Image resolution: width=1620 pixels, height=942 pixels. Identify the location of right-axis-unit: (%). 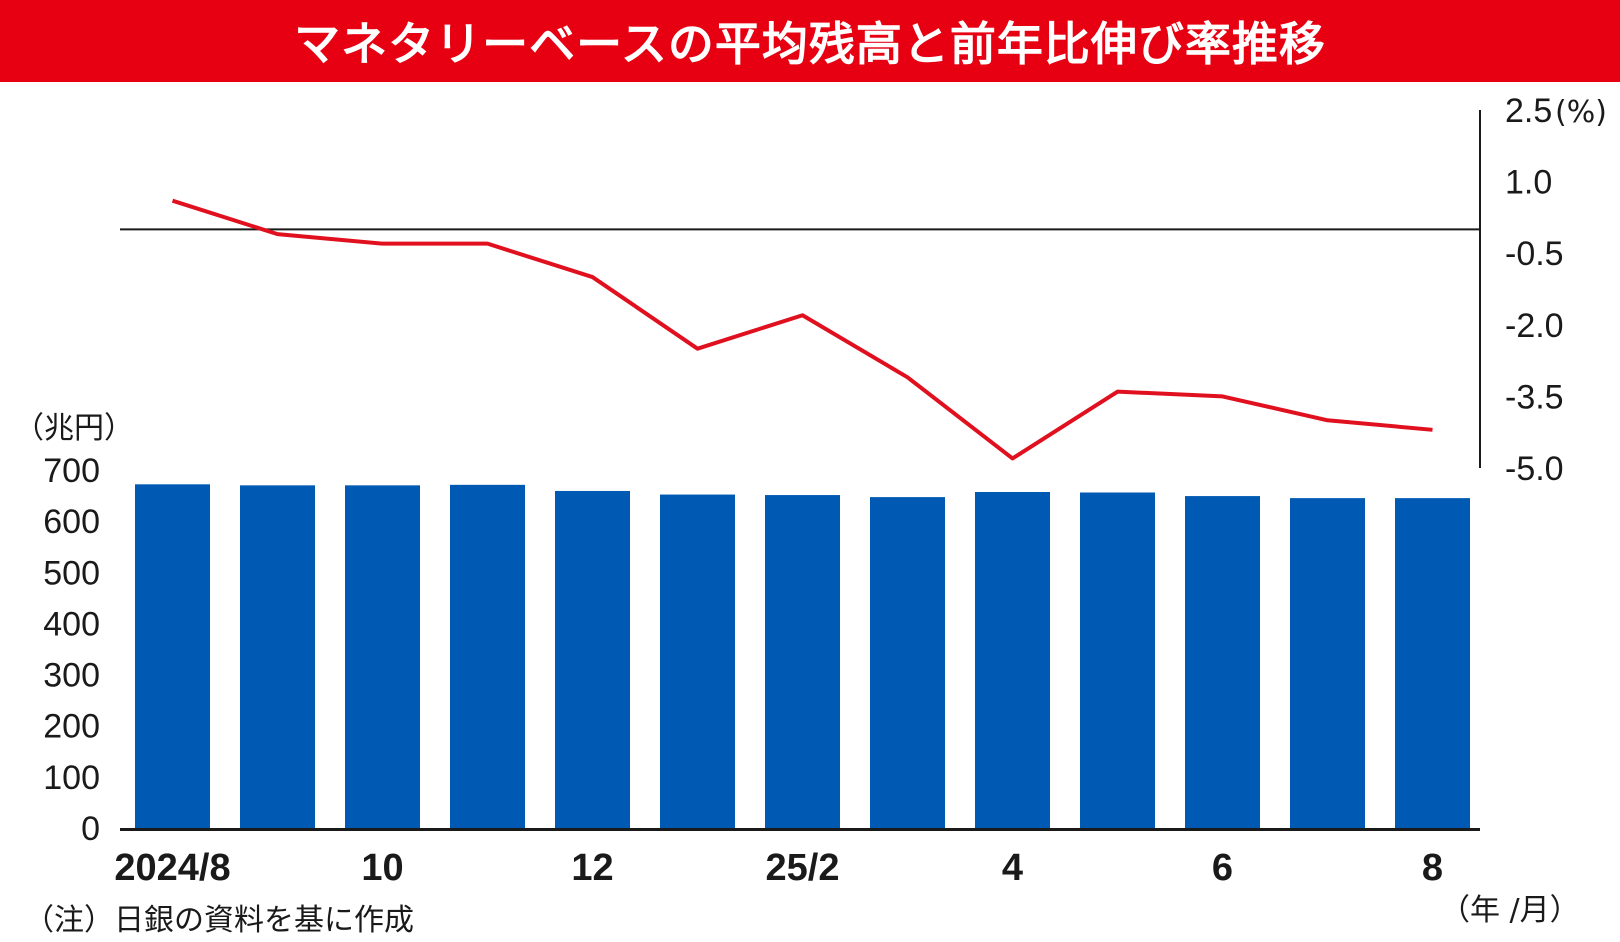
(1581, 112).